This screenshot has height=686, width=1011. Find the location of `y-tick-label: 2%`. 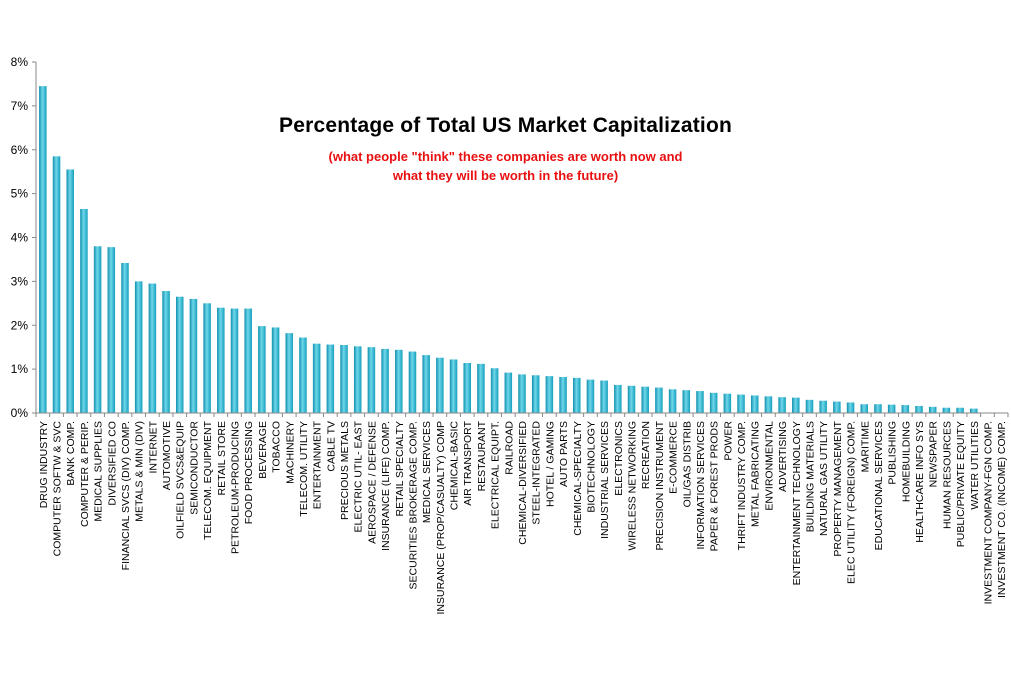

y-tick-label: 2% is located at coordinates (20, 325).